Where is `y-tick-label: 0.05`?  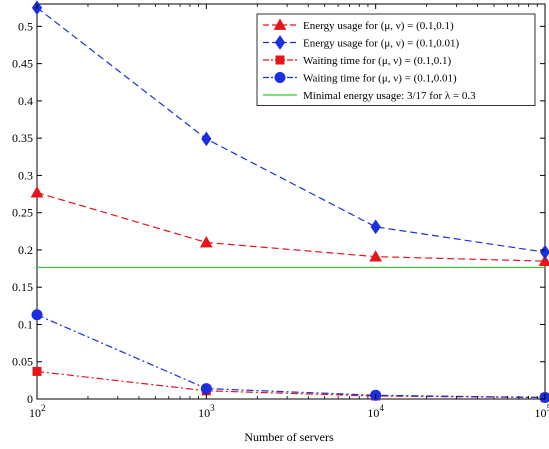
y-tick-label: 0.05 is located at coordinates (22, 362).